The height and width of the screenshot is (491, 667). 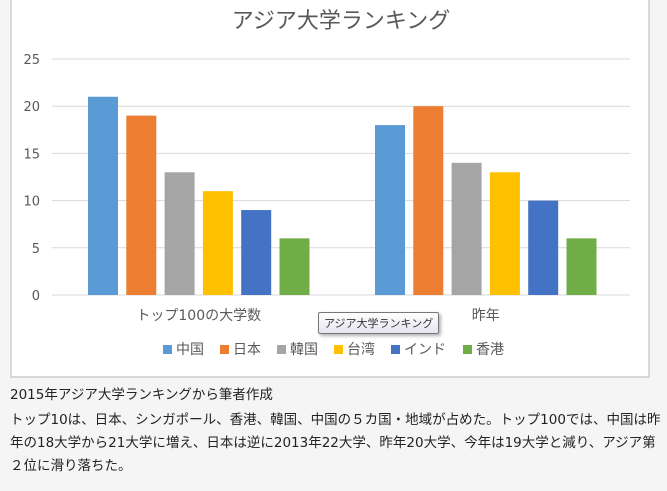 What do you see at coordinates (466, 228) in the screenshot?
I see `bar-韓国-昨年` at bounding box center [466, 228].